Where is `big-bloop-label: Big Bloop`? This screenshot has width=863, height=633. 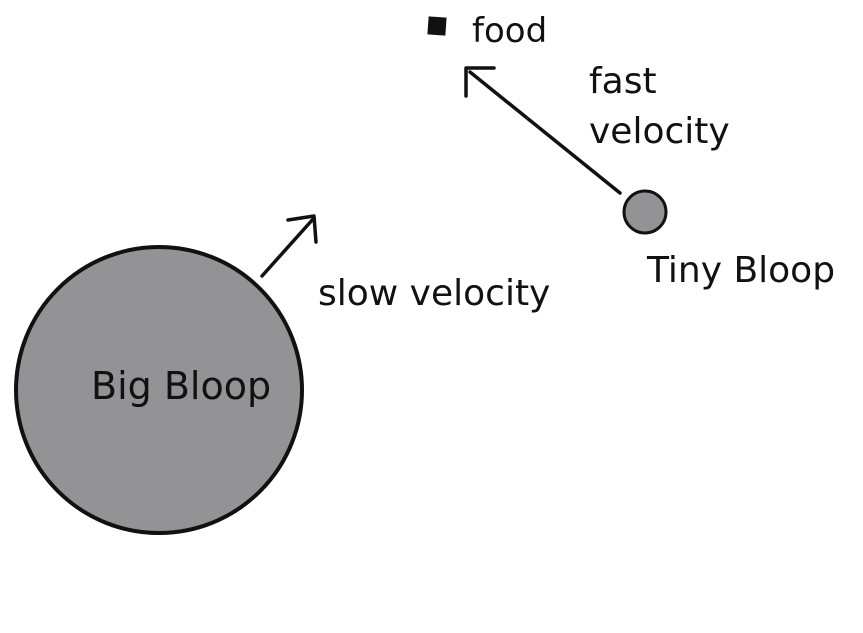 big-bloop-label: Big Bloop is located at coordinates (181, 386).